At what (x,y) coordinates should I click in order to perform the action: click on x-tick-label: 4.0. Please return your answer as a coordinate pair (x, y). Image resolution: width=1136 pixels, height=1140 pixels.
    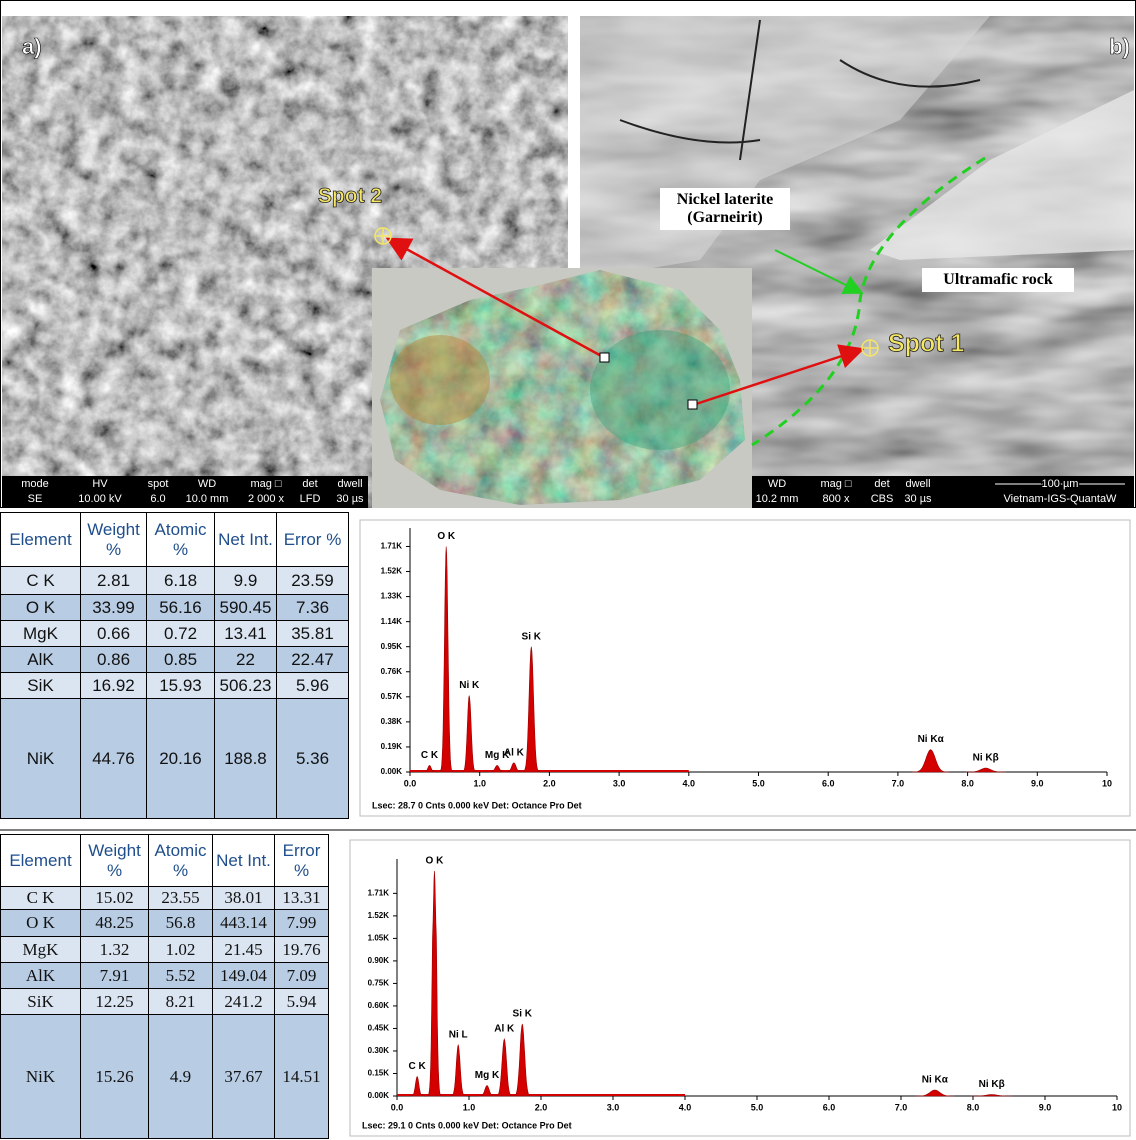
    Looking at the image, I should click on (689, 783).